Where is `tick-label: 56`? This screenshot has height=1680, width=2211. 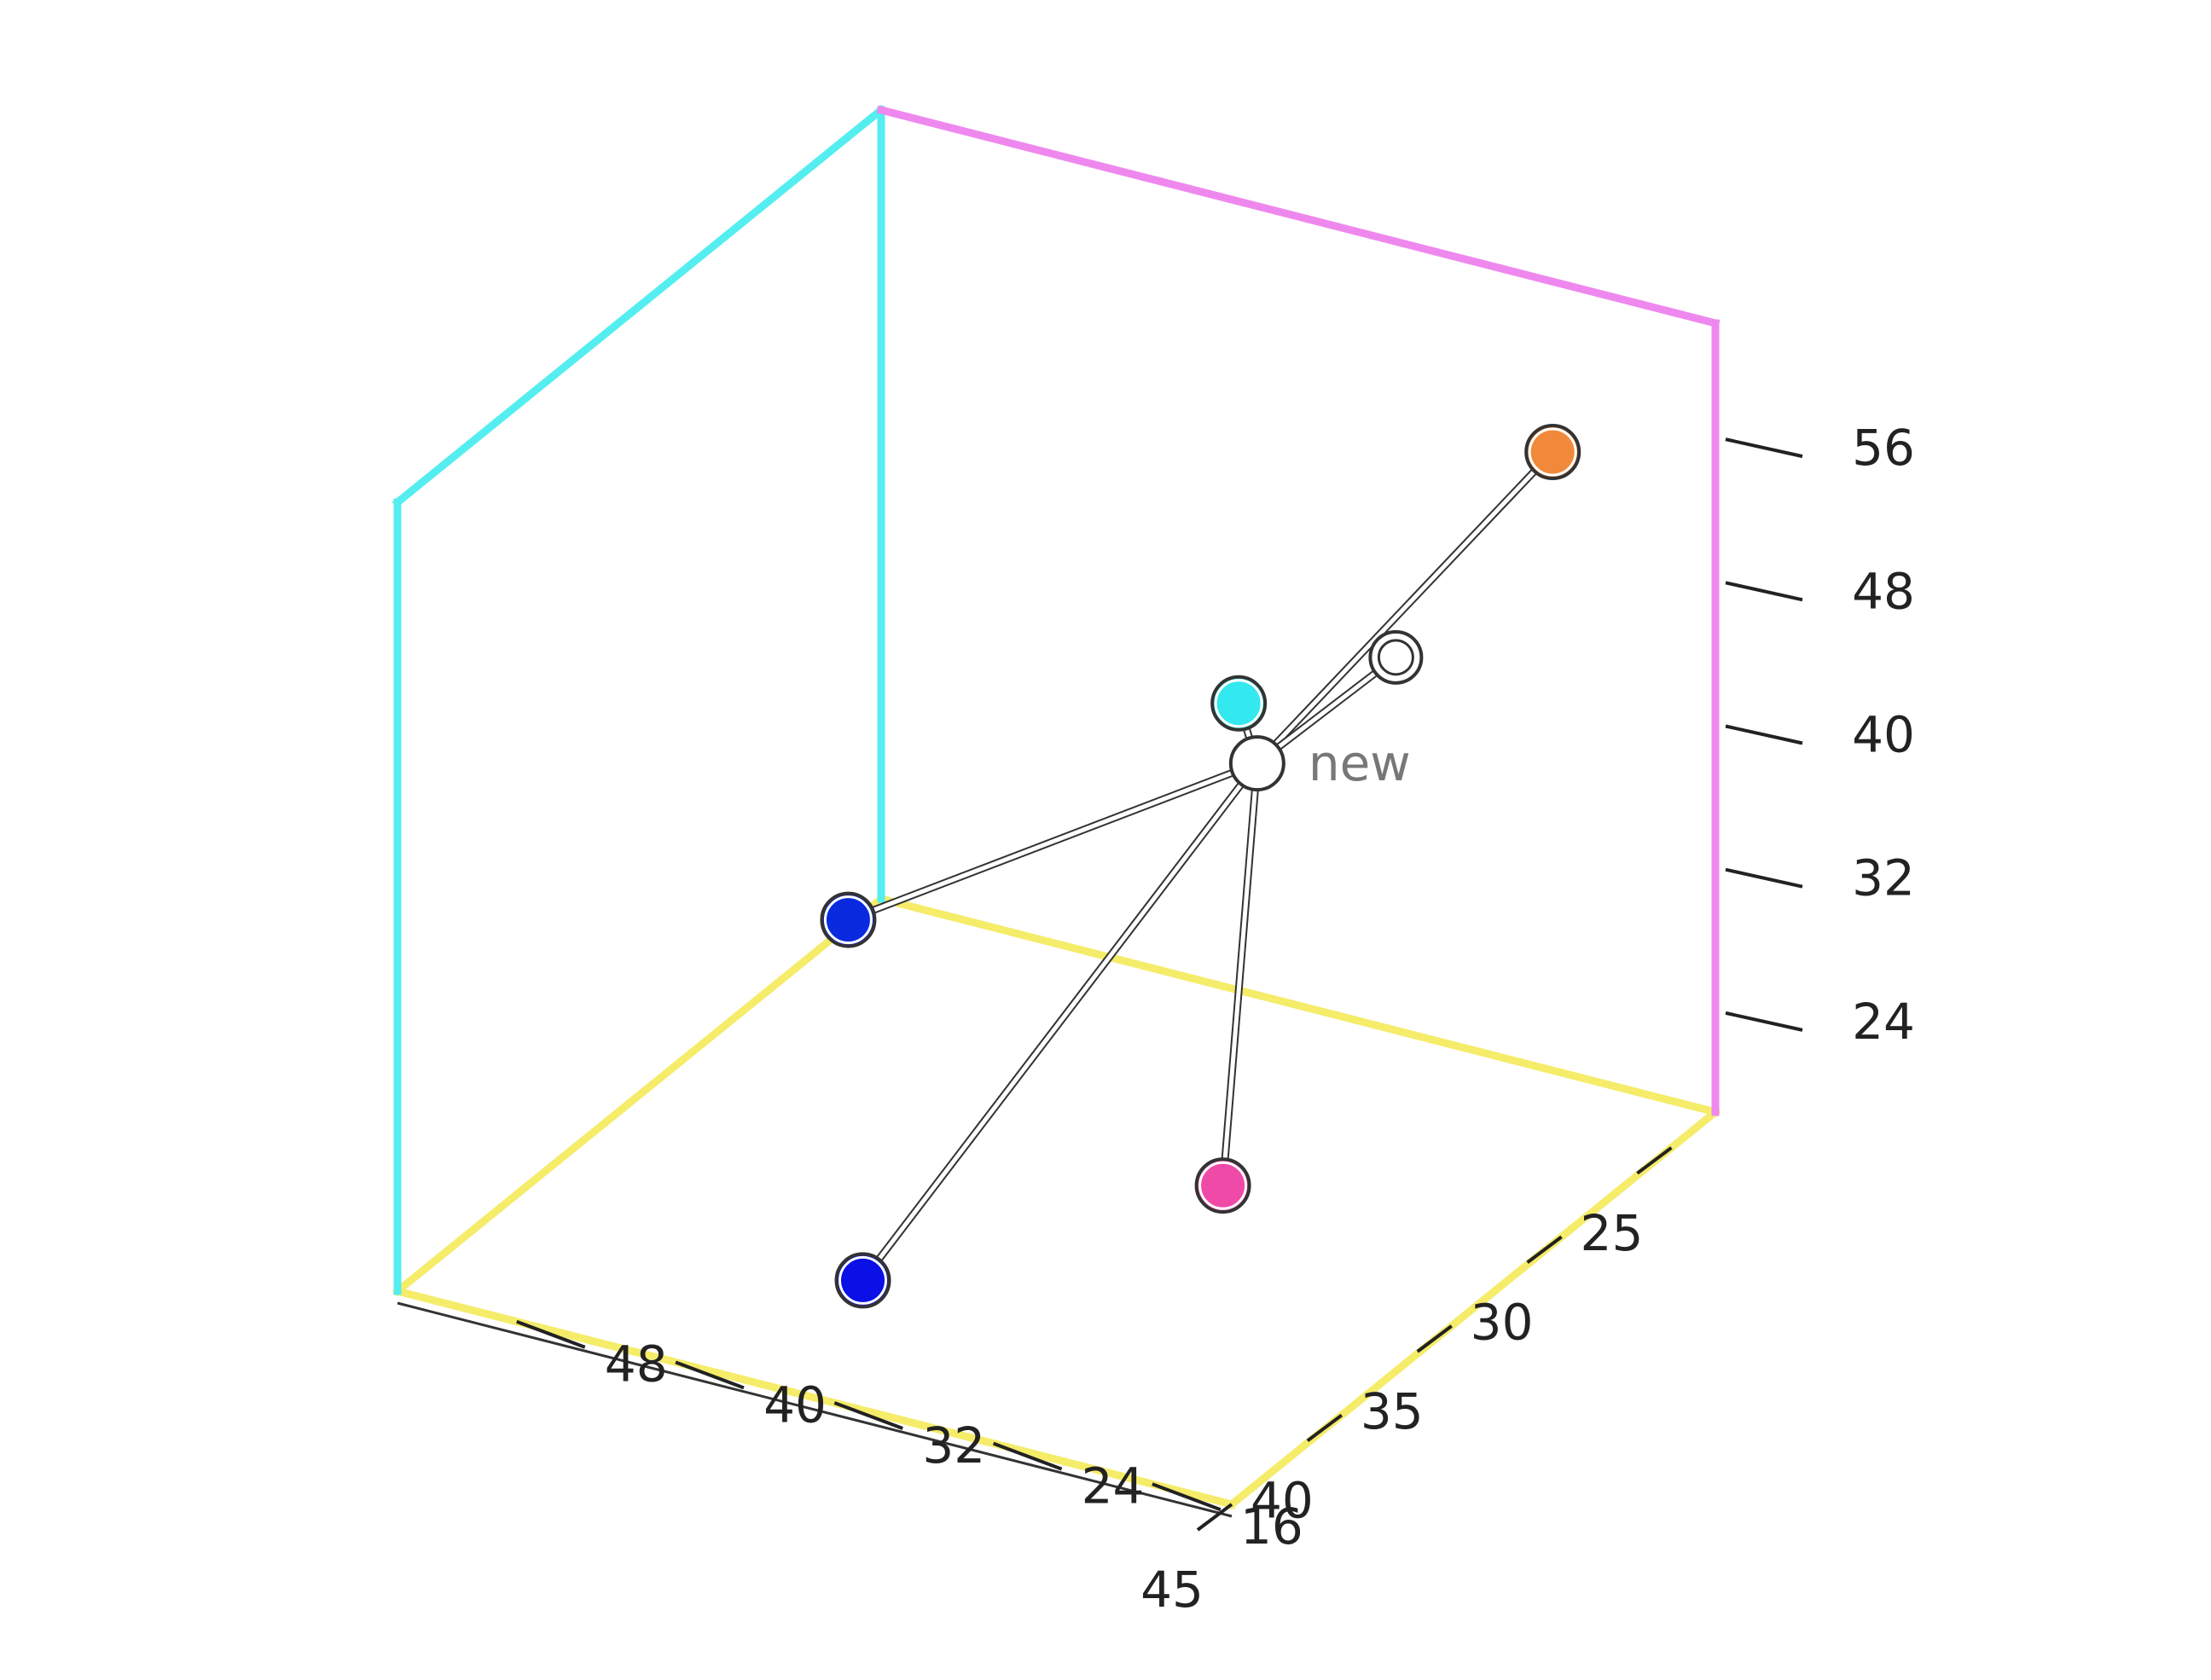 tick-label: 56 is located at coordinates (1883, 448).